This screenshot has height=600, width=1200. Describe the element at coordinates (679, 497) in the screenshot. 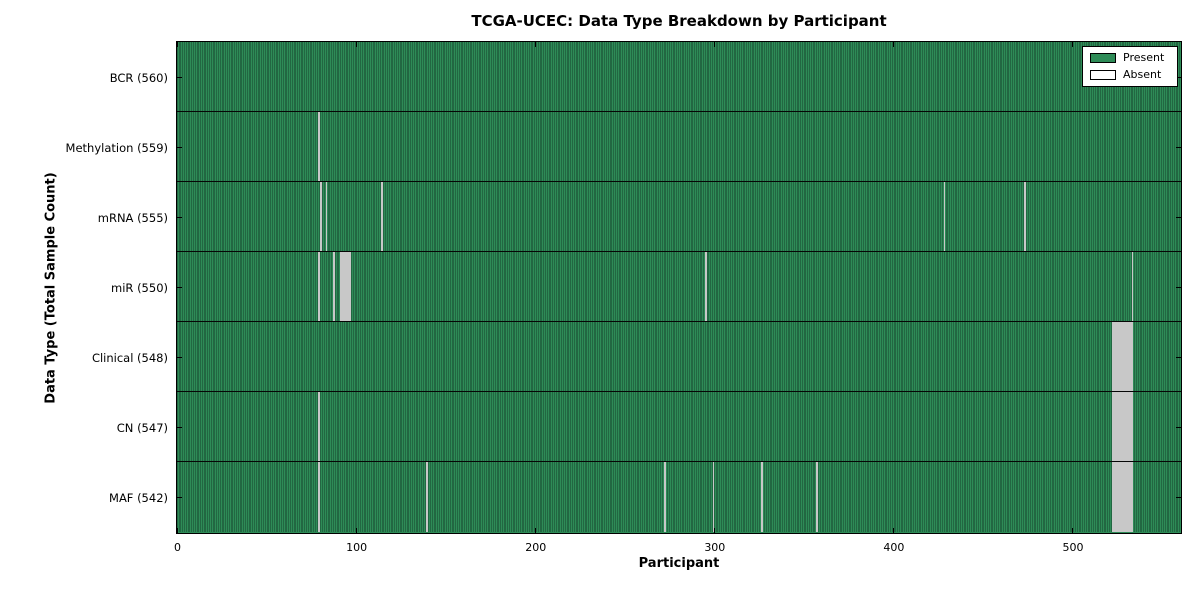

I see `row-maf` at that location.